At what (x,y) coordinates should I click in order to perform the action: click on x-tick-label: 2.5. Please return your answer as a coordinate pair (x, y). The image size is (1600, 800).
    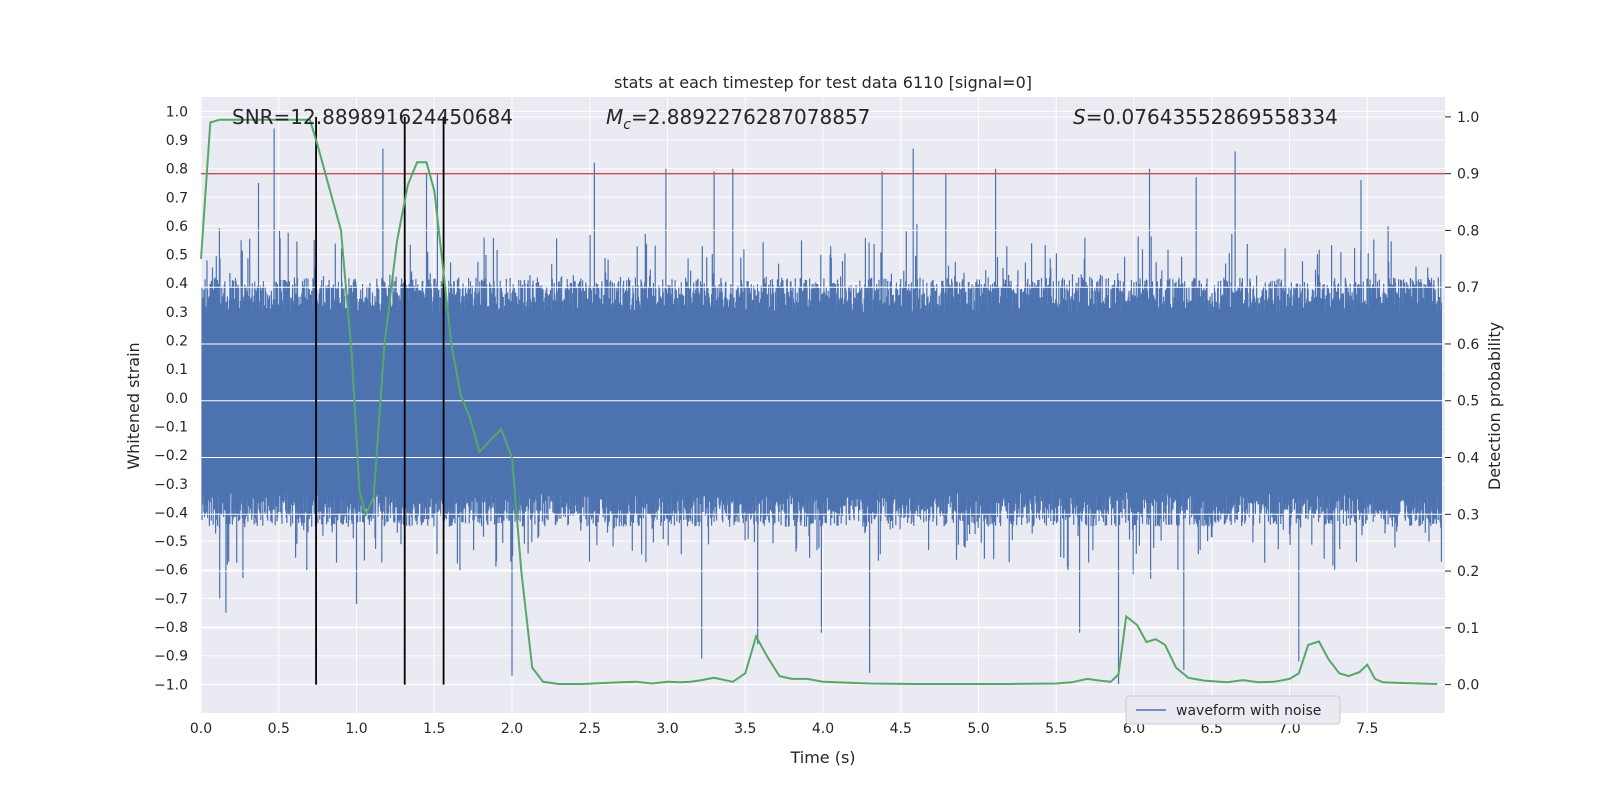
    Looking at the image, I should click on (590, 729).